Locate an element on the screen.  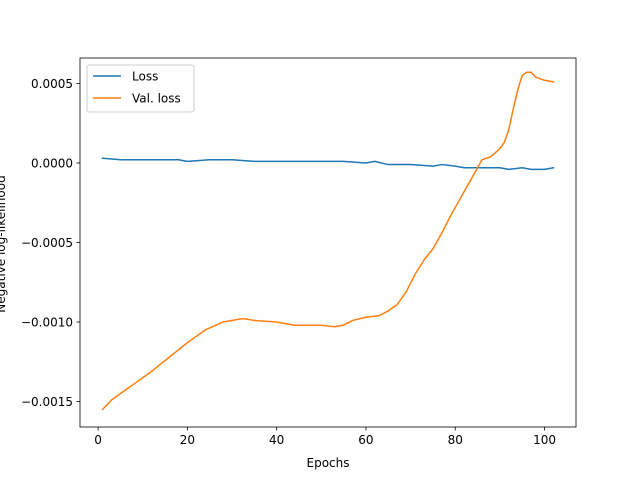
y-tick-label: 0.0005 is located at coordinates (52, 84).